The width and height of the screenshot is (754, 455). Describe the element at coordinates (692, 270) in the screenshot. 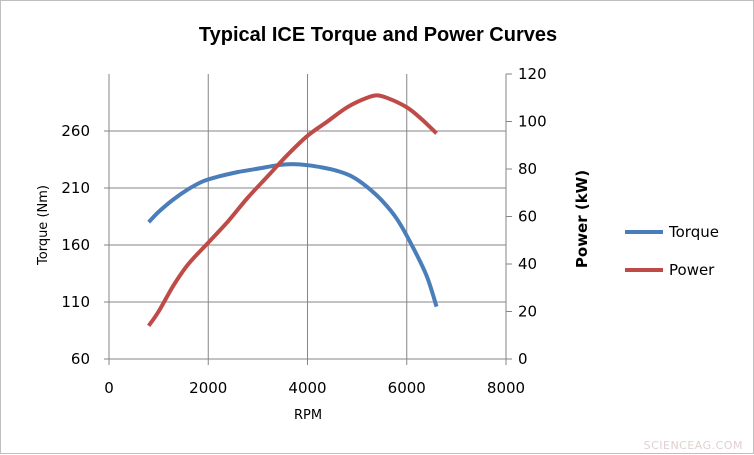

I see `legend-label-power: Power` at that location.